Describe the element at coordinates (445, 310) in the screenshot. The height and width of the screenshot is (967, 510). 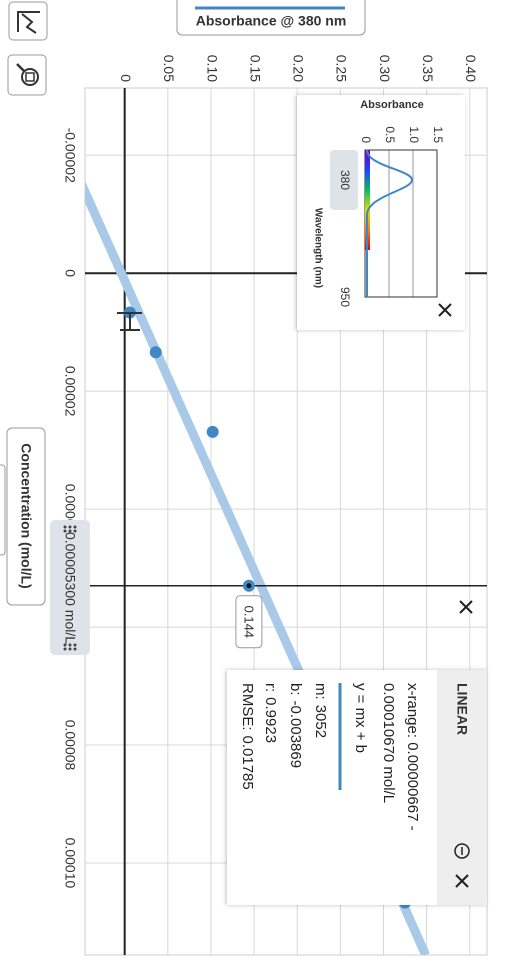
I see `inset-close` at that location.